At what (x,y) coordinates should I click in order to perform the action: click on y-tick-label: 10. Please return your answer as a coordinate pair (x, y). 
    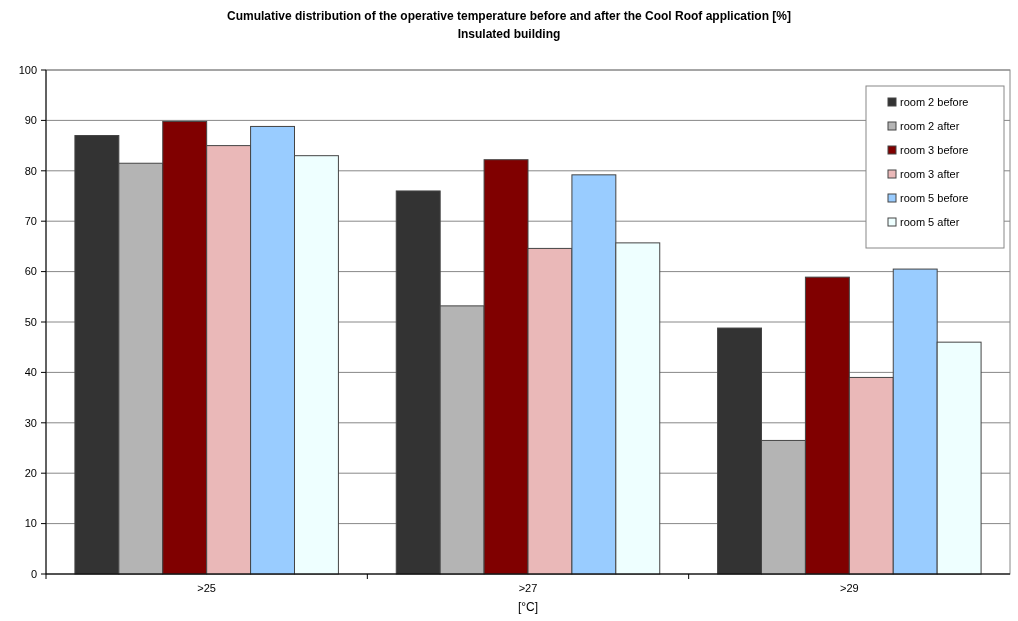
    Looking at the image, I should click on (30, 523).